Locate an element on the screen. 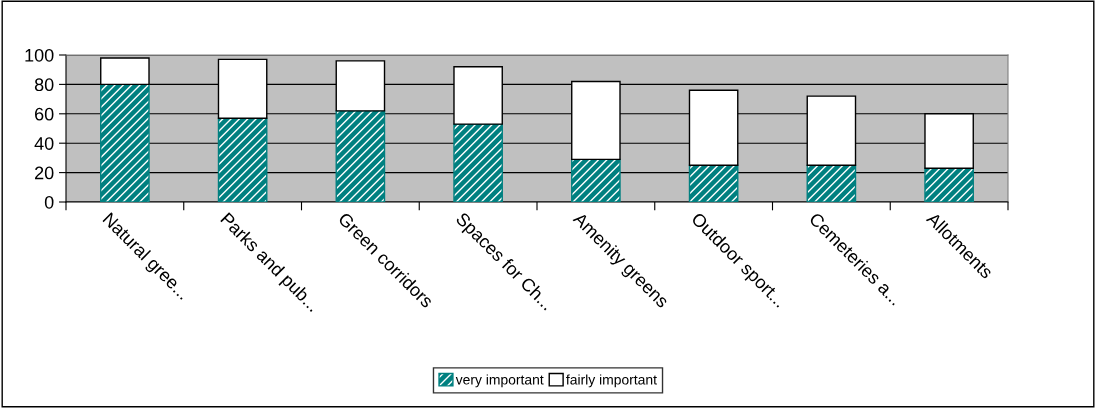  y-tick-label: 0 is located at coordinates (49, 202).